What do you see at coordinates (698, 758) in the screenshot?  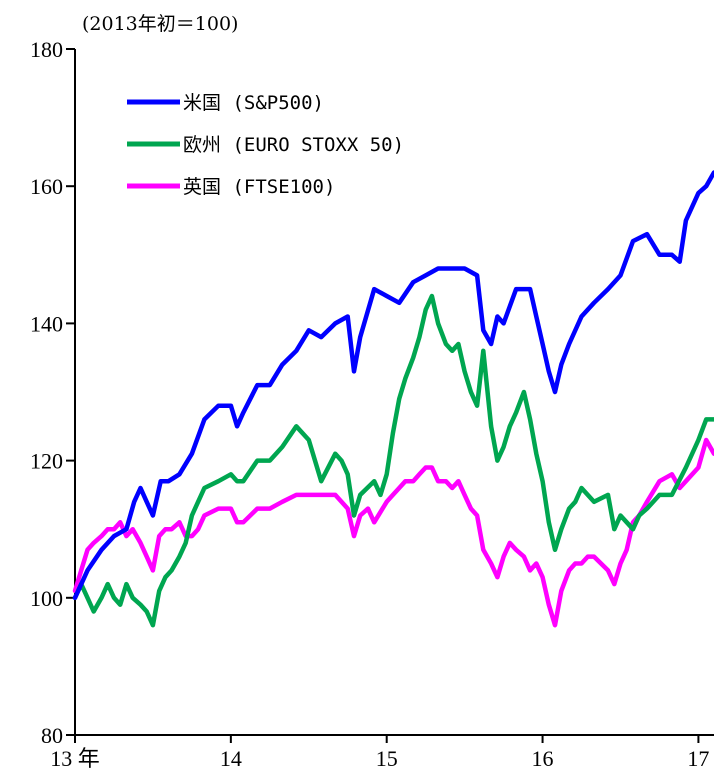 I see `x-tick-label: 17` at bounding box center [698, 758].